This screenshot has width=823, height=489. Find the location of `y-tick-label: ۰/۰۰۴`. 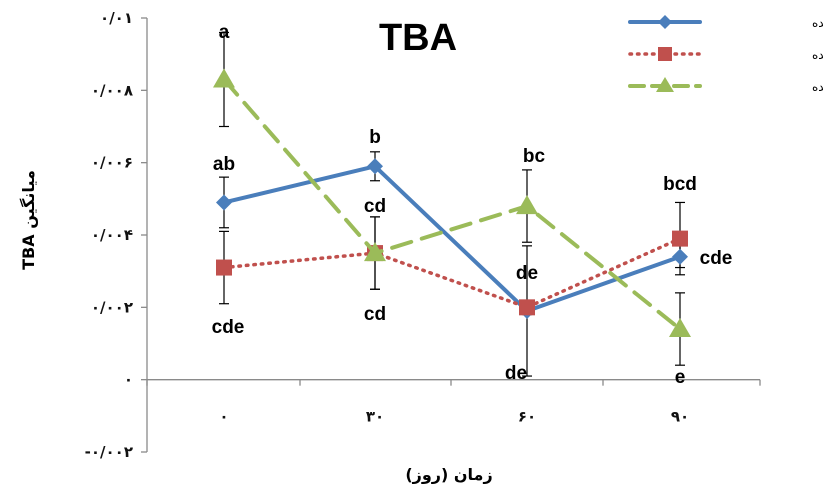

y-tick-label: ۰/۰۰۴ is located at coordinates (112, 235).